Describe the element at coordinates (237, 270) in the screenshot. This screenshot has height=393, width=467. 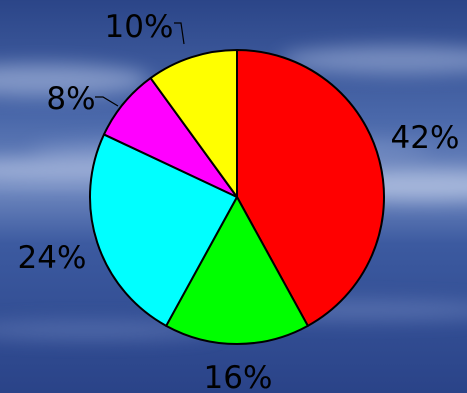
I see `pie-slice-16pct` at that location.